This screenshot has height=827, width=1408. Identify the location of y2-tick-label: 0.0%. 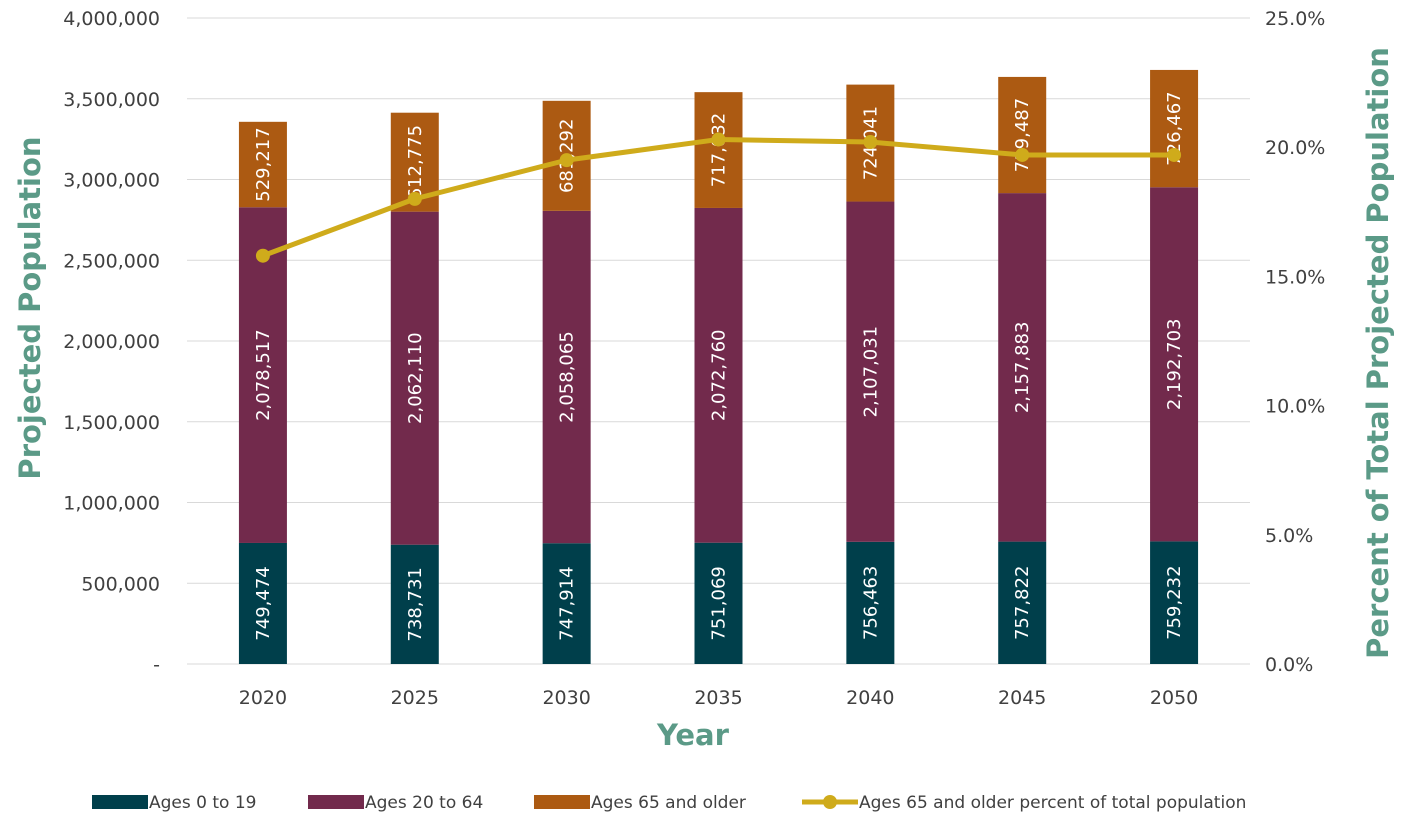
(1289, 665).